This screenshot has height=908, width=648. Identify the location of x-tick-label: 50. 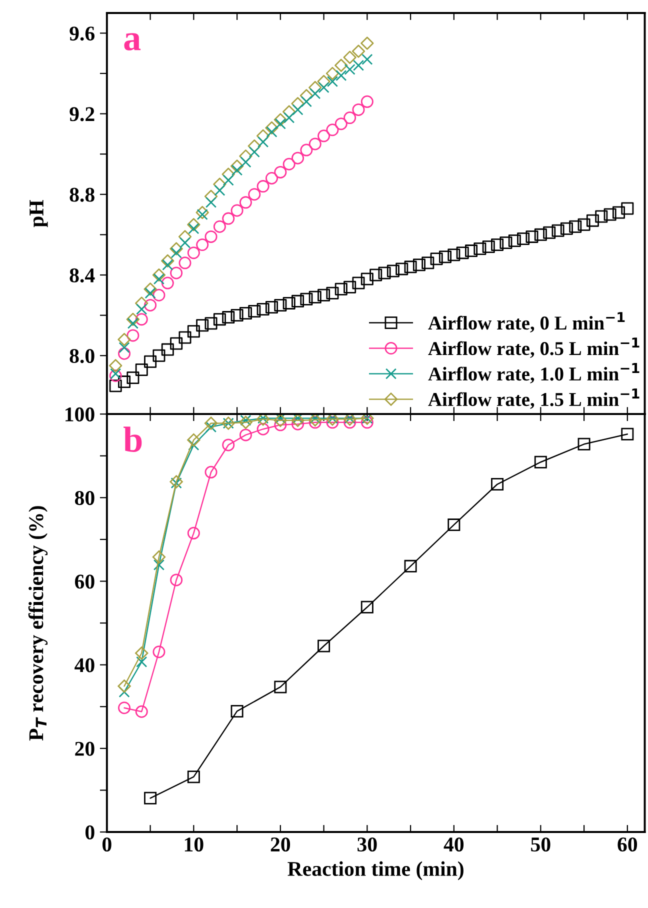
(540, 844).